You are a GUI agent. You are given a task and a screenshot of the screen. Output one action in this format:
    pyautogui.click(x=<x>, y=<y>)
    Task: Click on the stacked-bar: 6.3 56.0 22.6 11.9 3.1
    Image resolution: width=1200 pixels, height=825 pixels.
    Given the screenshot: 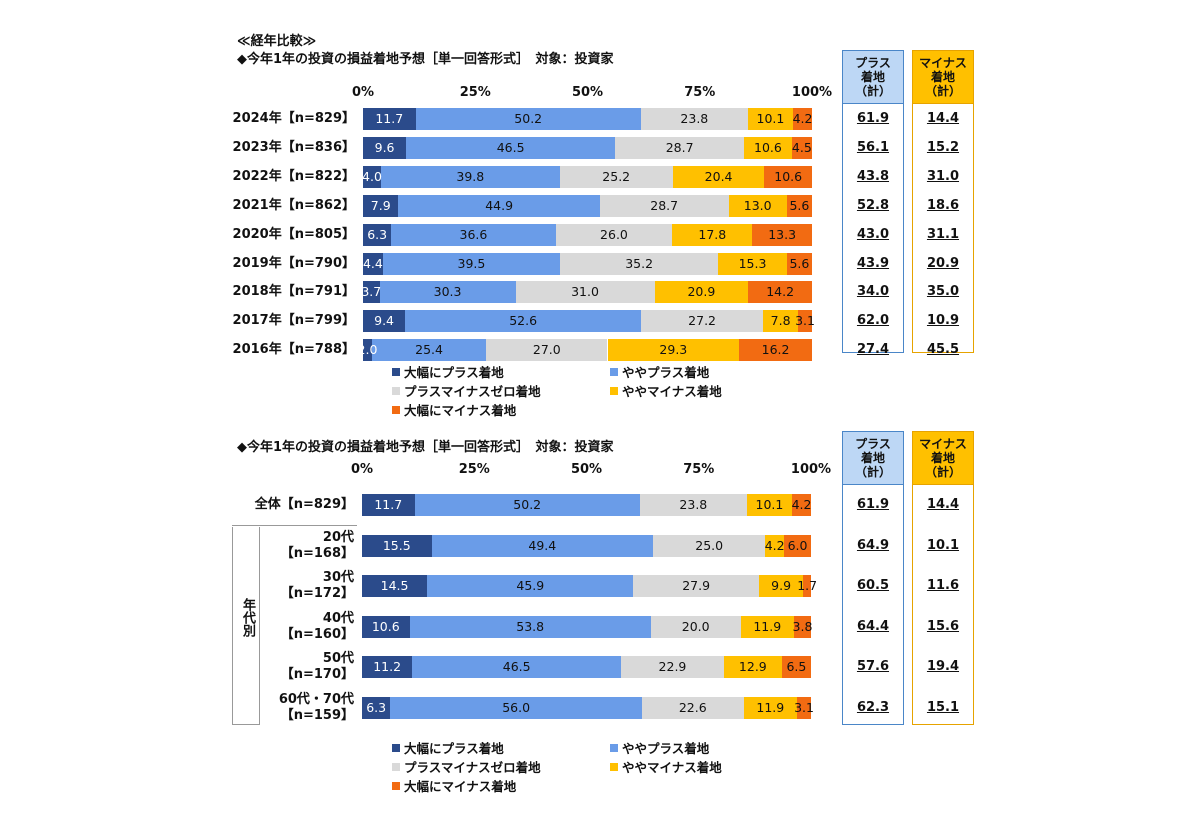 What is the action you would take?
    pyautogui.click(x=588, y=707)
    